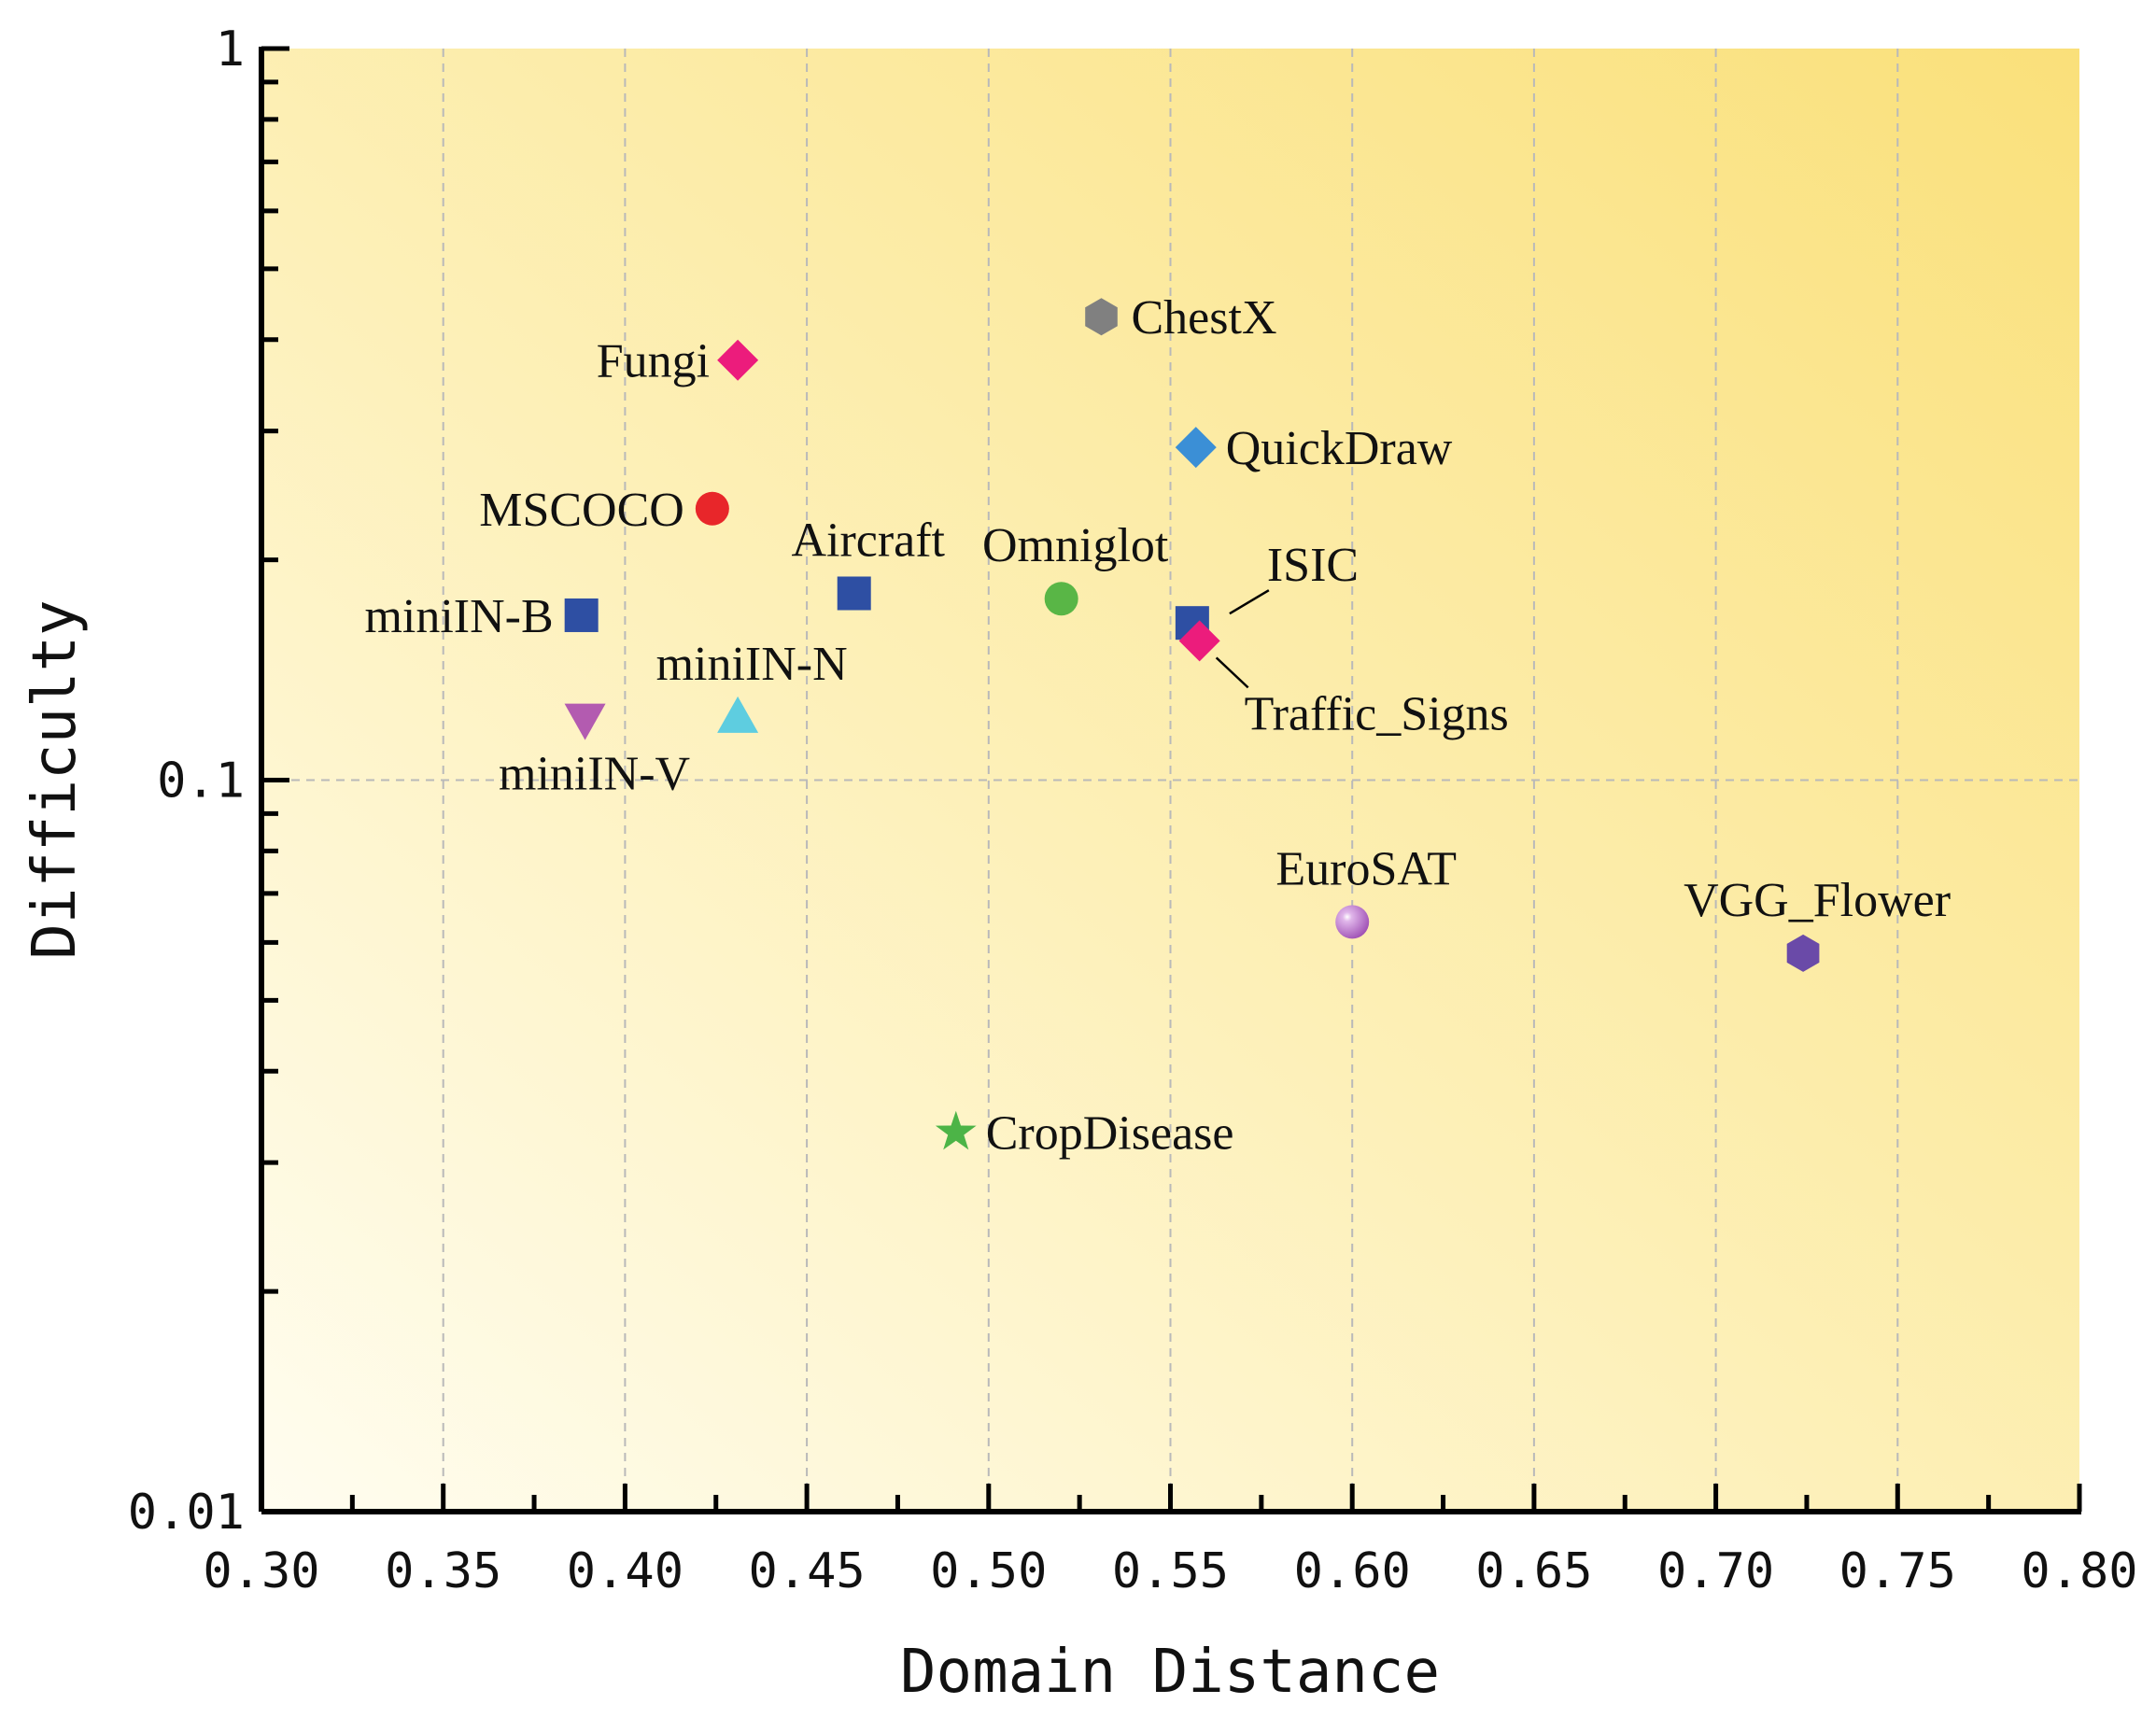 Image resolution: width=2156 pixels, height=1718 pixels. What do you see at coordinates (752, 664) in the screenshot?
I see `miniin-n-label: miniIN-N` at bounding box center [752, 664].